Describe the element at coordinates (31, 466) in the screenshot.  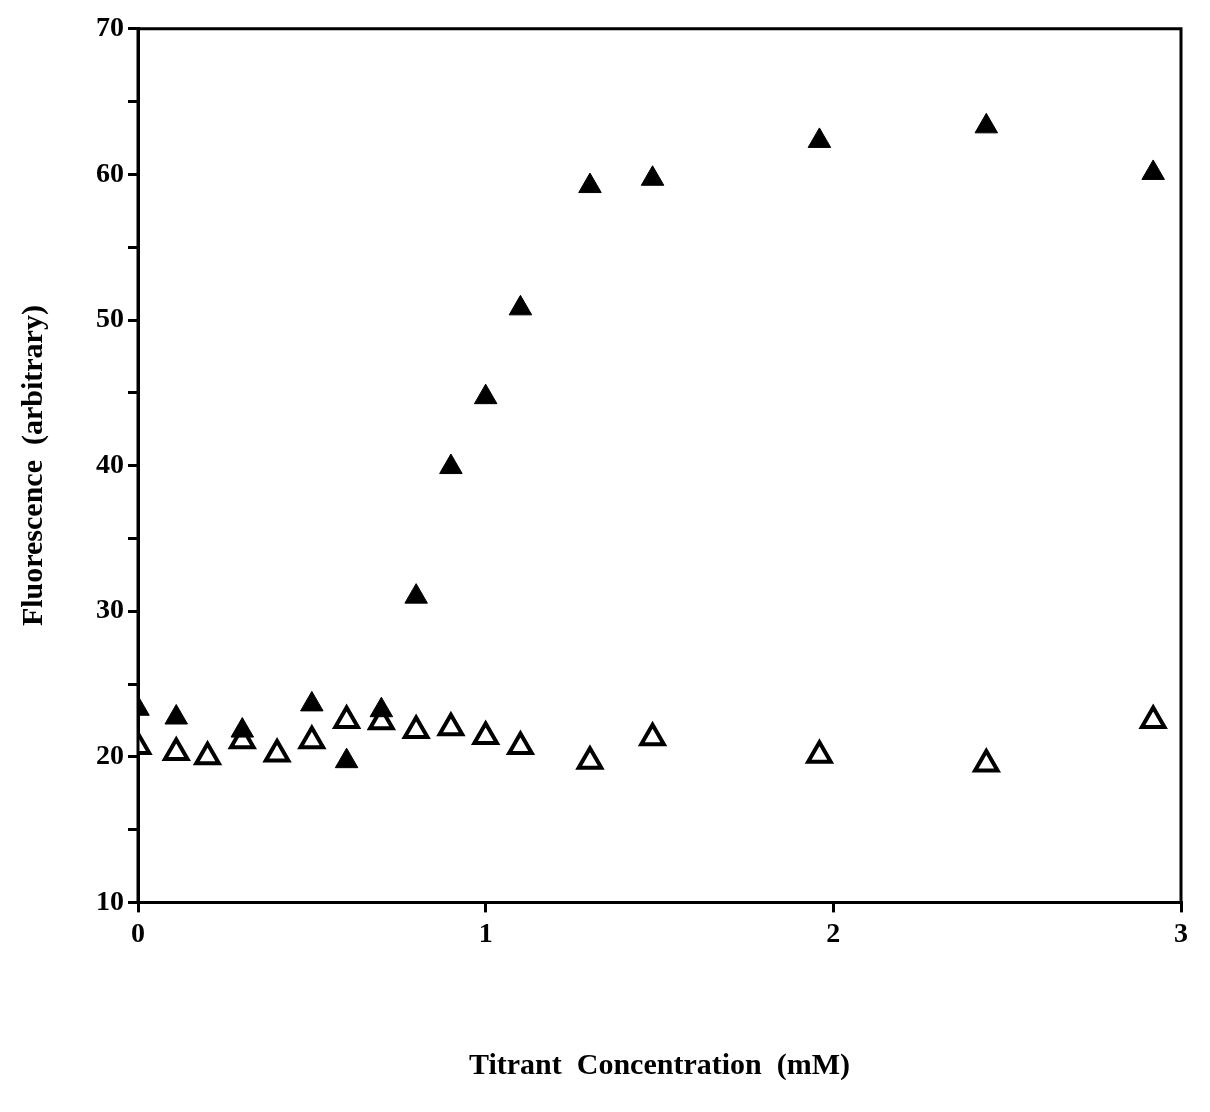
I see `y-axis-title: Fluorescence (arbitrary)` at that location.